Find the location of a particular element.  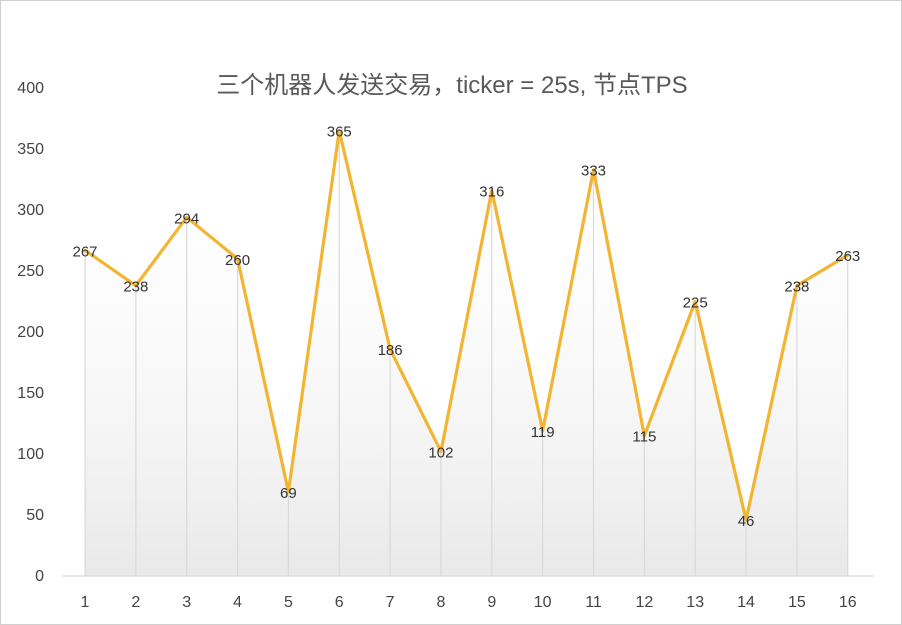

y-axis-tick-labels: 0 50 100 150 200 250 300 350 400 is located at coordinates (30, 332).